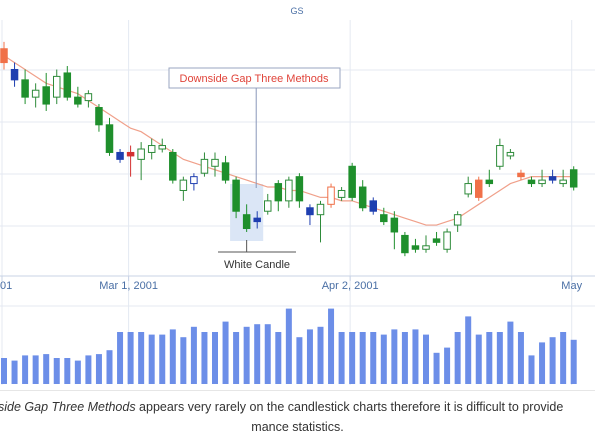  I want to click on annotation-label: Downside Gap Three Methods, so click(254, 79).